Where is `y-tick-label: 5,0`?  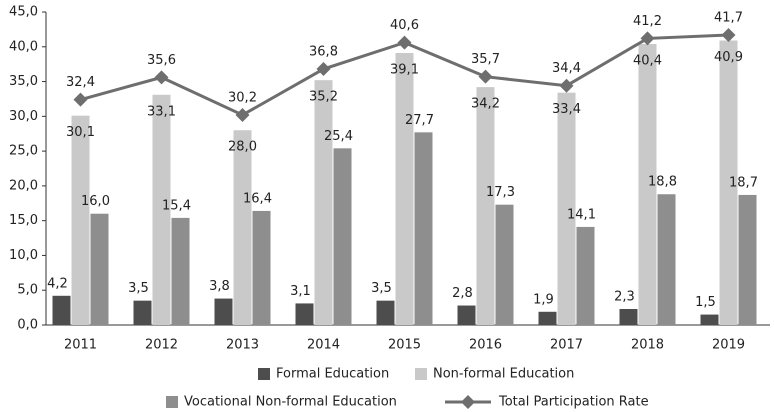
y-tick-label: 5,0 is located at coordinates (27, 290).